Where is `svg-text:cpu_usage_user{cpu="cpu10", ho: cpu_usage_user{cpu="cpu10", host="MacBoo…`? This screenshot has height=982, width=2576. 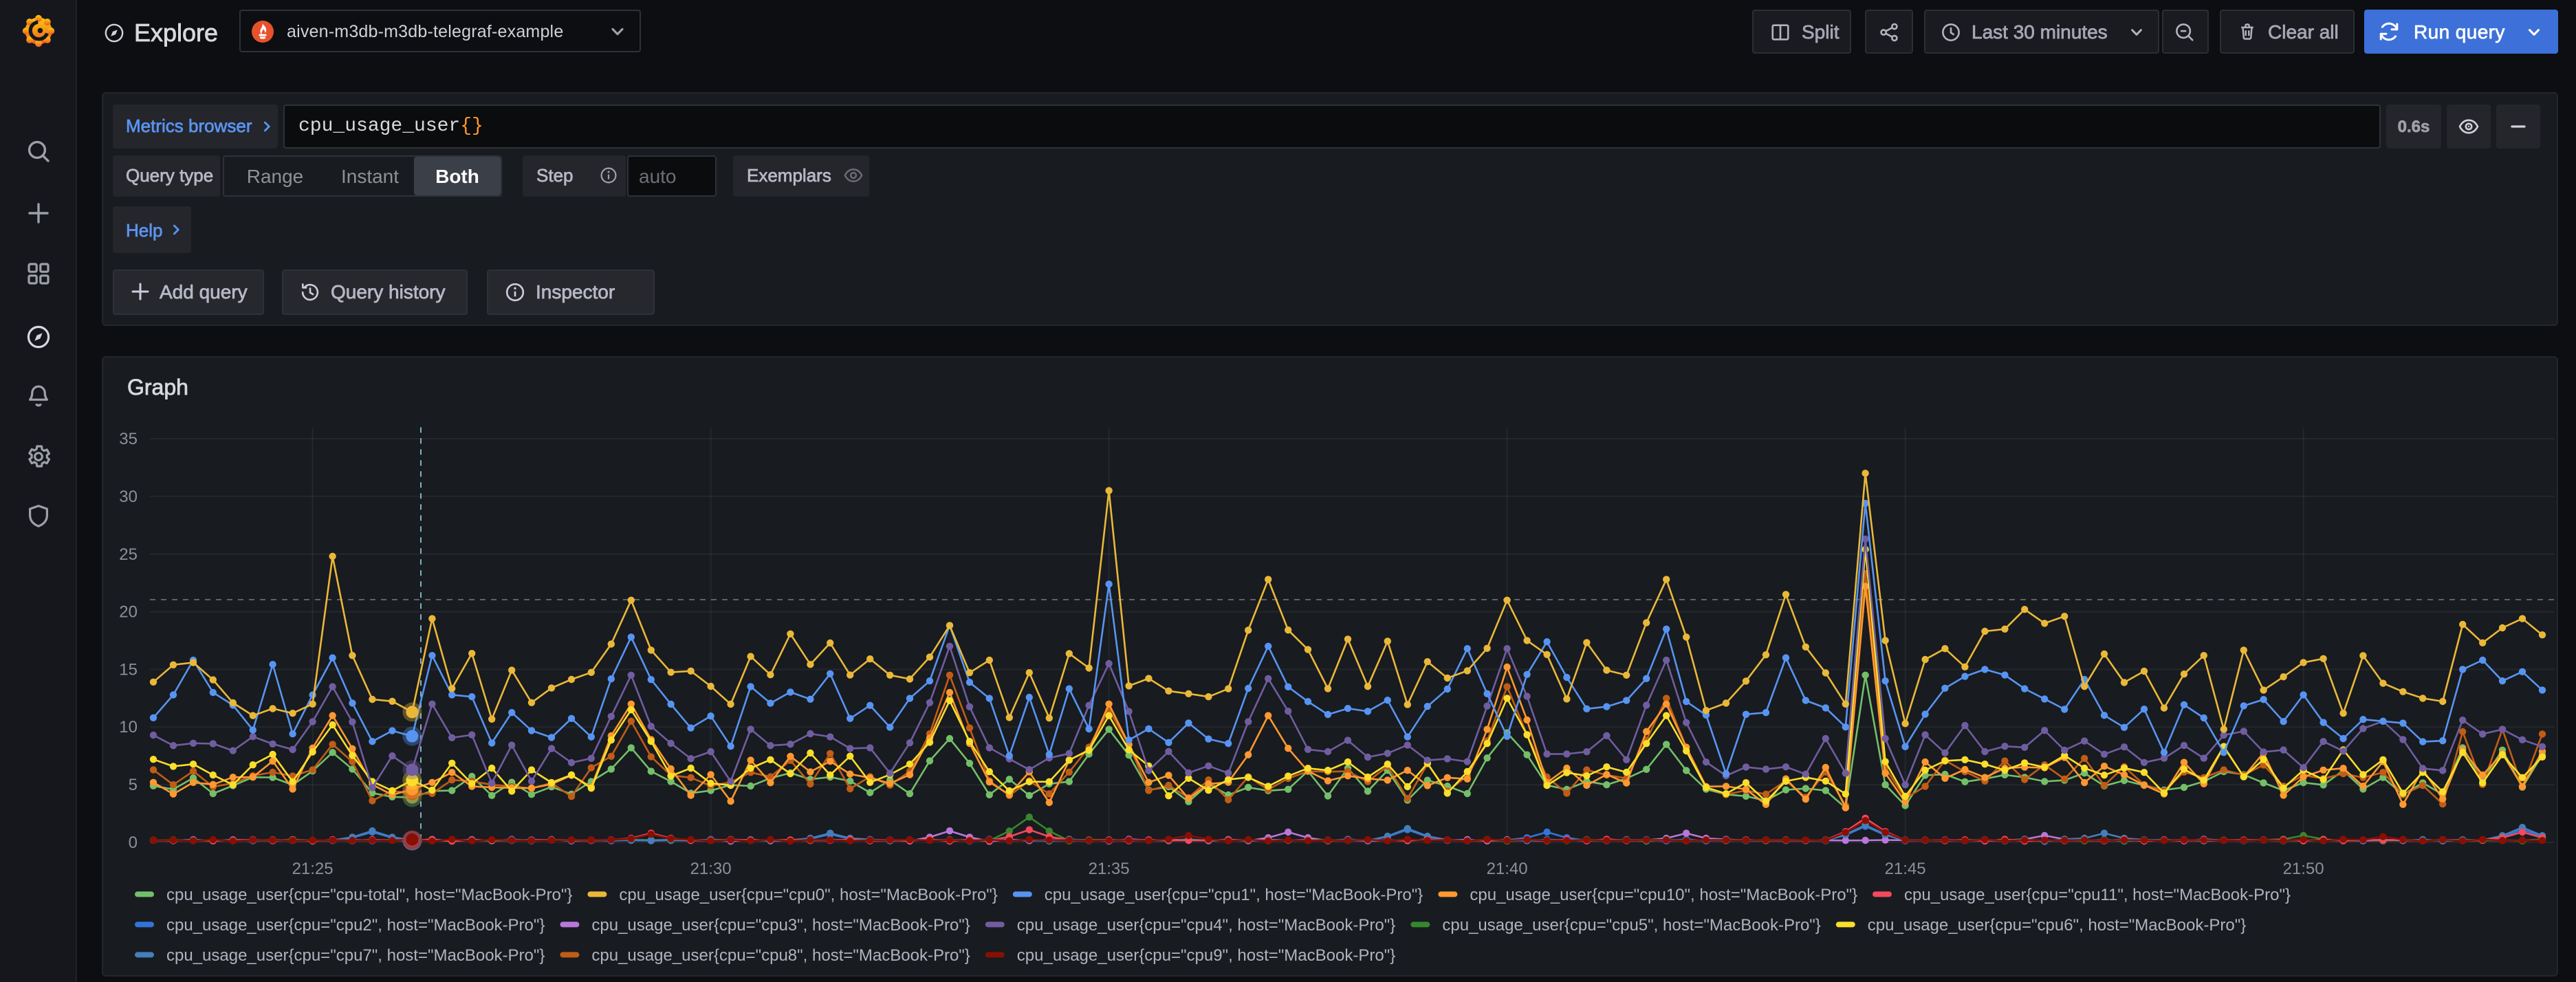
svg-text:cpu_usage_user{cpu="cpu10", ho: cpu_usage_user{cpu="cpu10", host="MacBoo… is located at coordinates (1663, 894).